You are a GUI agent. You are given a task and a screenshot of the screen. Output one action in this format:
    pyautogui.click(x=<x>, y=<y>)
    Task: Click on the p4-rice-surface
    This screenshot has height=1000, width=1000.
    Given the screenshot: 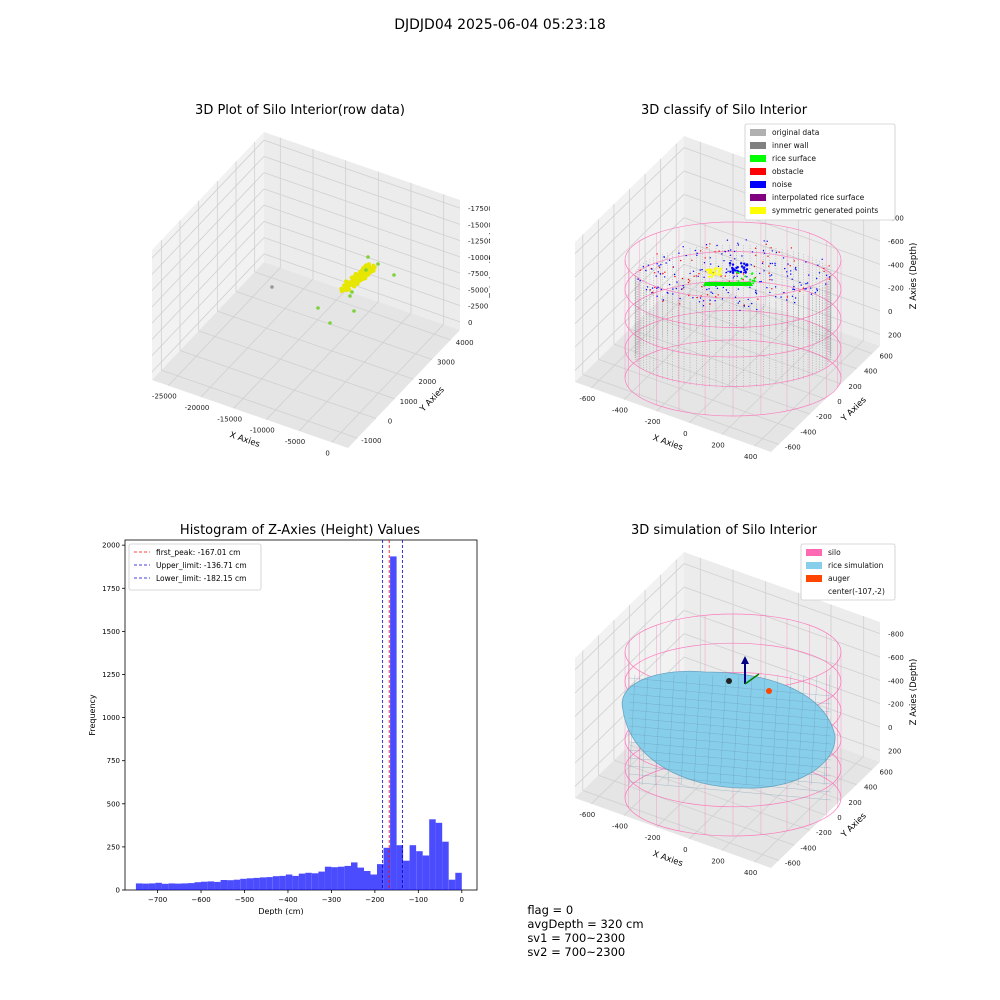 What is the action you would take?
    pyautogui.click(x=728, y=729)
    